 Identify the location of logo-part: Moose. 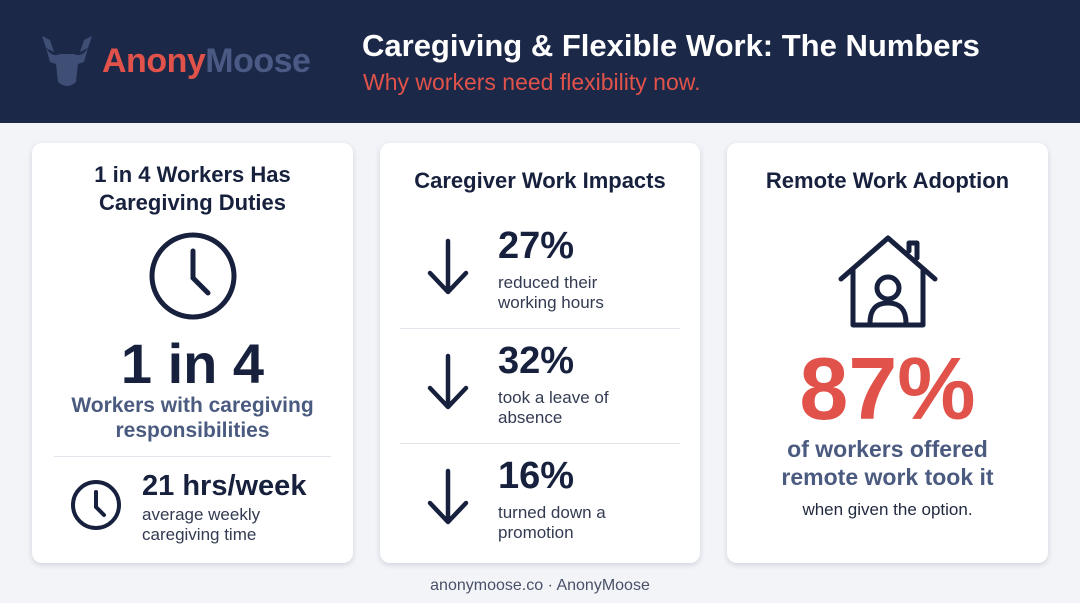
(258, 61).